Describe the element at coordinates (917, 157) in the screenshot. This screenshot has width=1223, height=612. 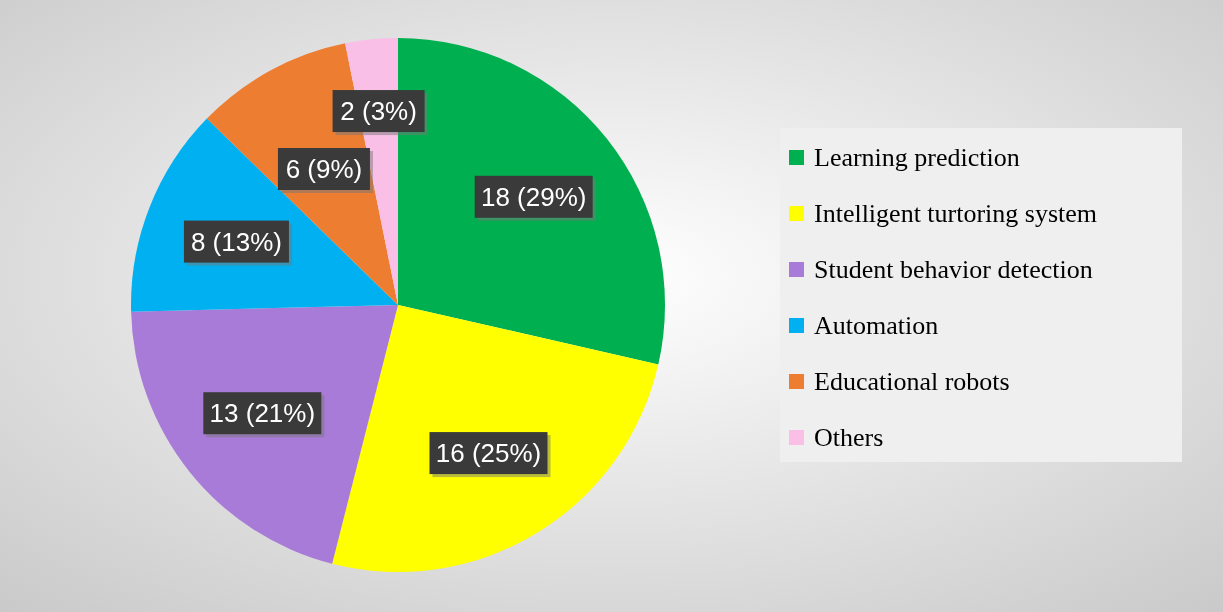
I see `legend-label: Learning prediction` at that location.